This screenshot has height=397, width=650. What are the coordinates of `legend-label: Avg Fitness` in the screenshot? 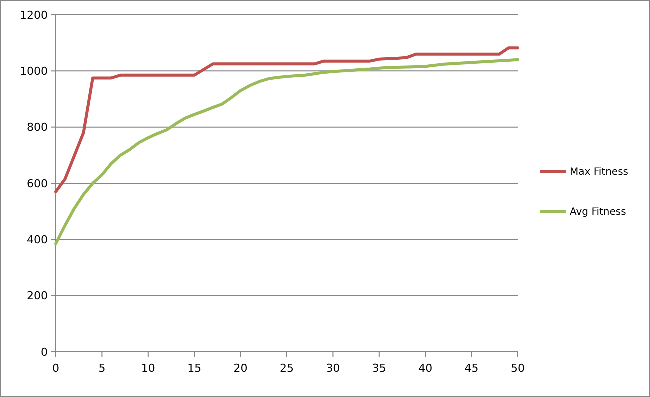 It's located at (598, 212).